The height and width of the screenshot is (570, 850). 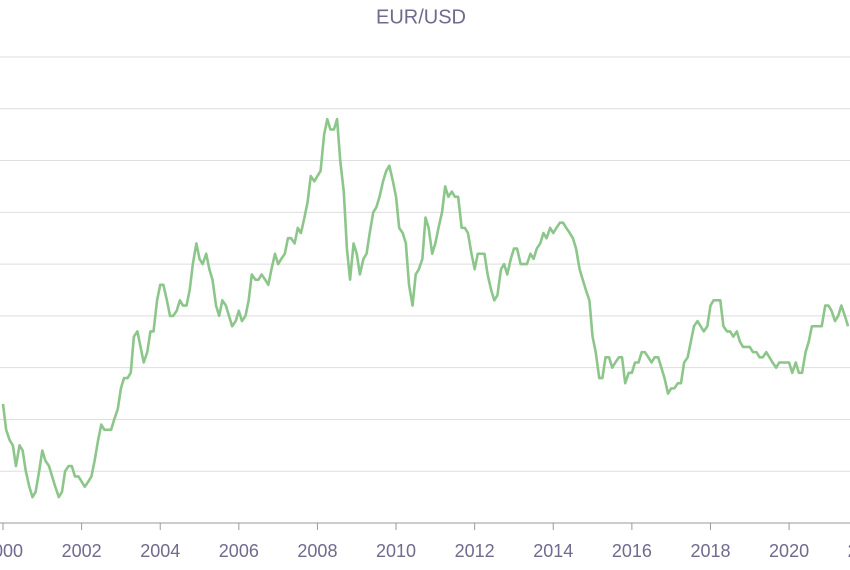 I want to click on x-tick-label: 2010, so click(x=396, y=551).